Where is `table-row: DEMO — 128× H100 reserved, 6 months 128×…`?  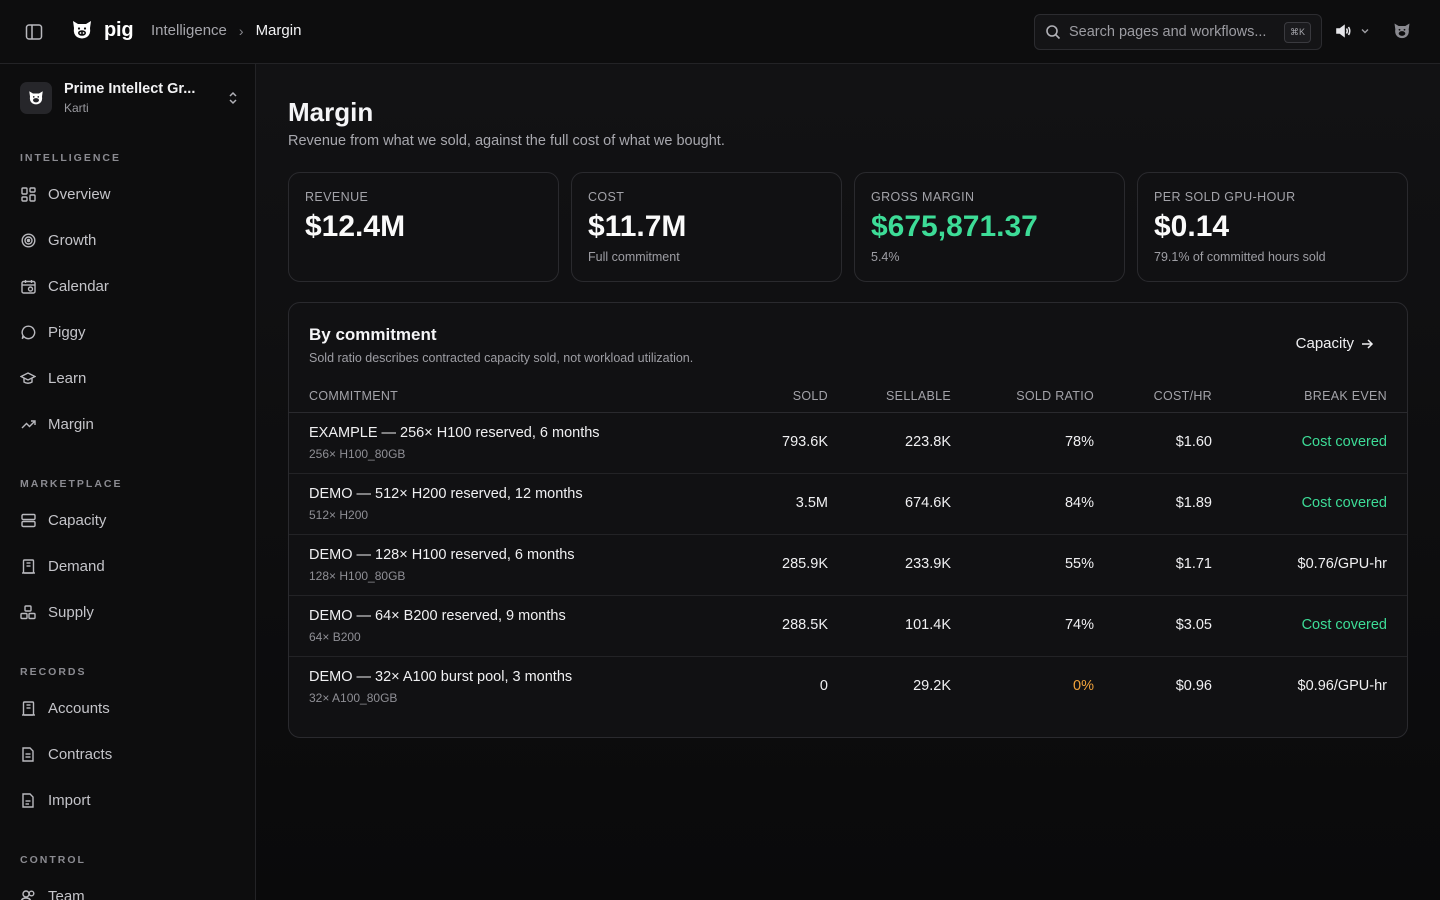
table-row: DEMO — 128× H100 reserved, 6 months 128×… is located at coordinates (848, 565).